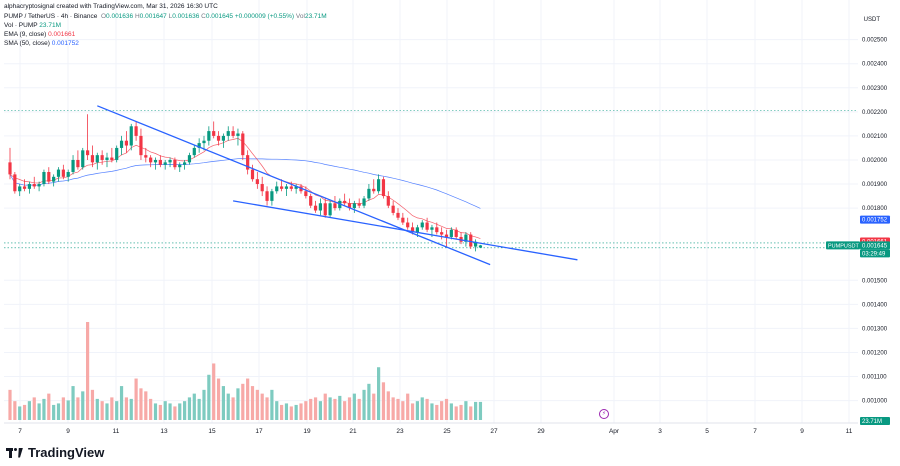  Describe the element at coordinates (41, 43) in the screenshot. I see `sma-indicator-line: SMA (50, close) 0.001752` at that location.